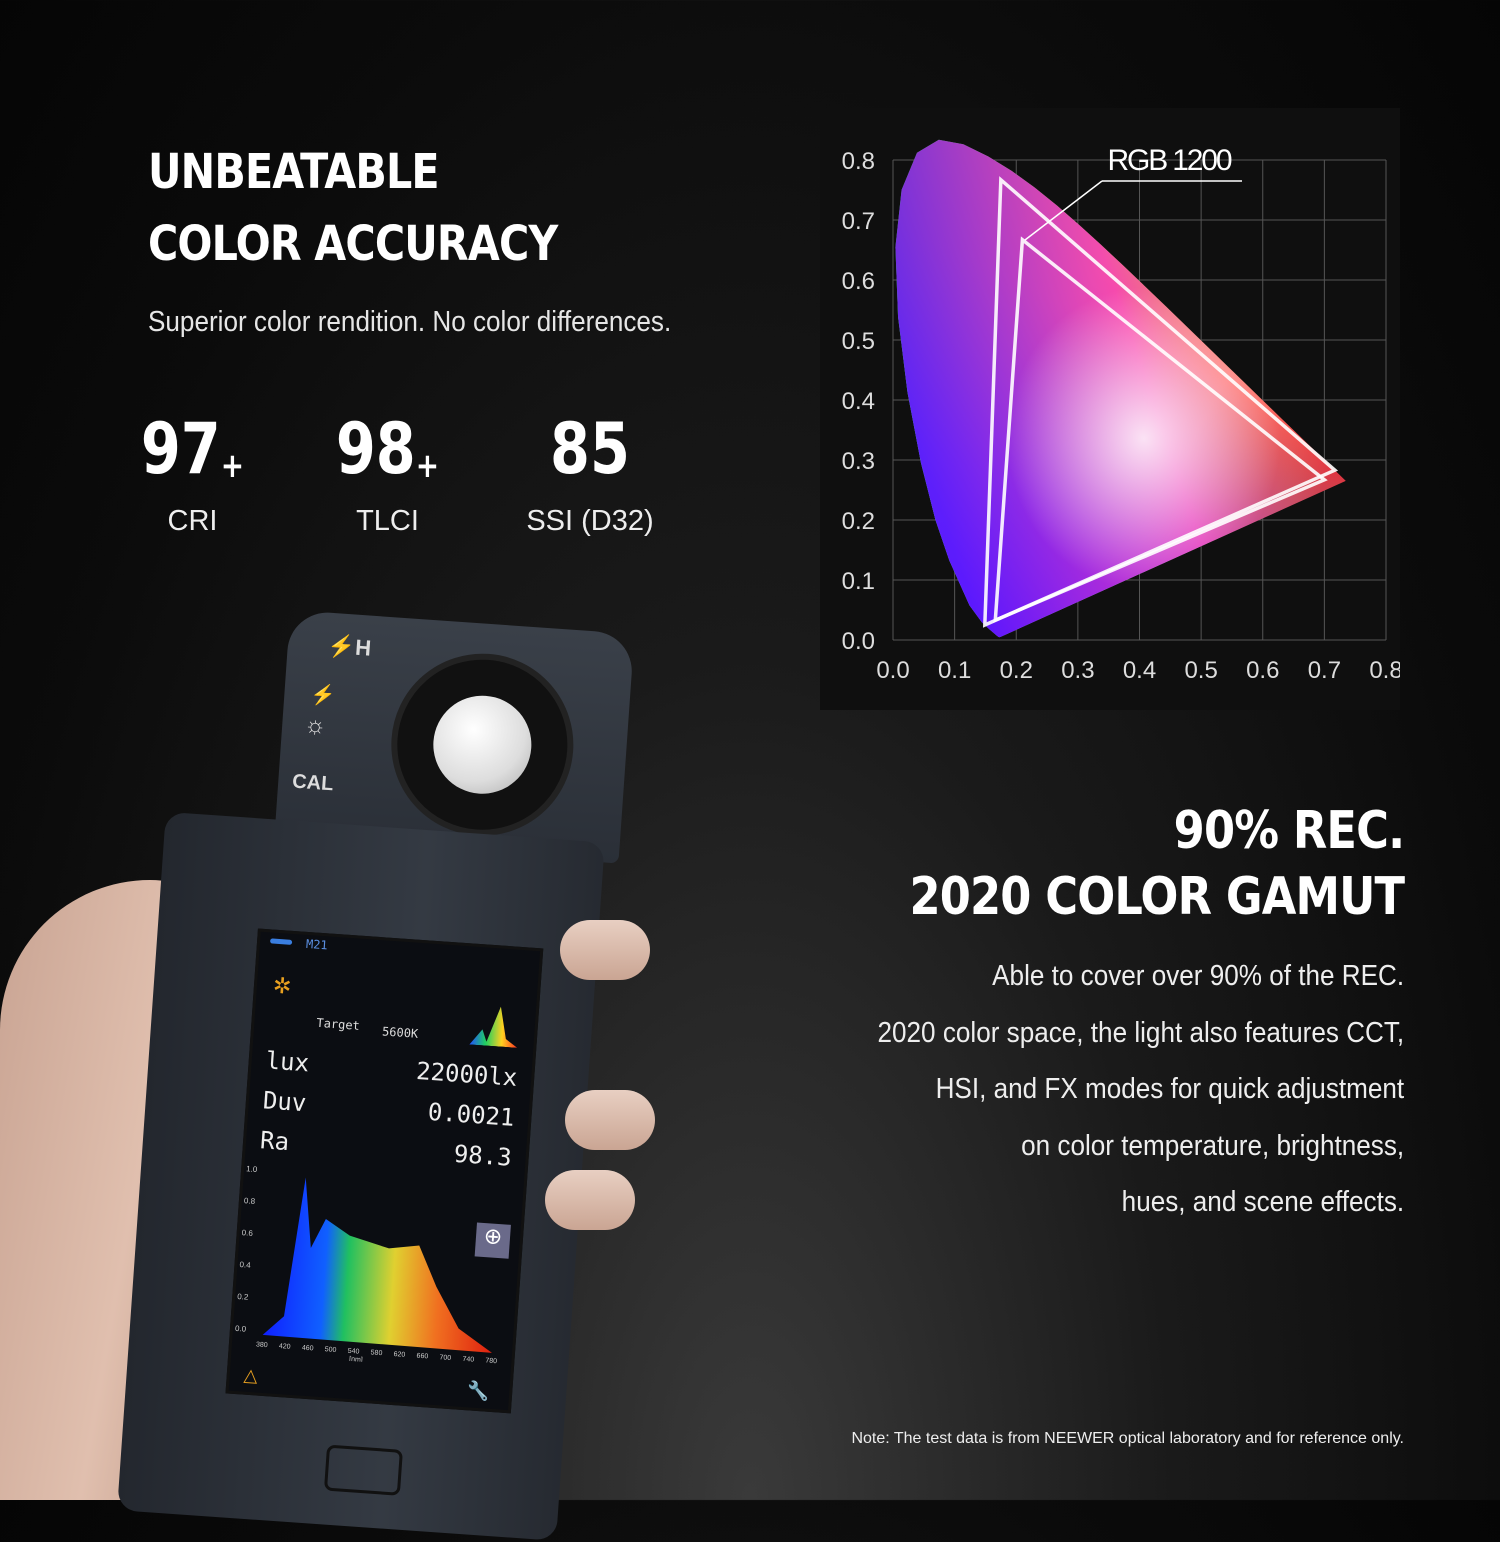 This screenshot has height=1542, width=1500. What do you see at coordinates (400, 1032) in the screenshot?
I see `target-value: 5600K` at bounding box center [400, 1032].